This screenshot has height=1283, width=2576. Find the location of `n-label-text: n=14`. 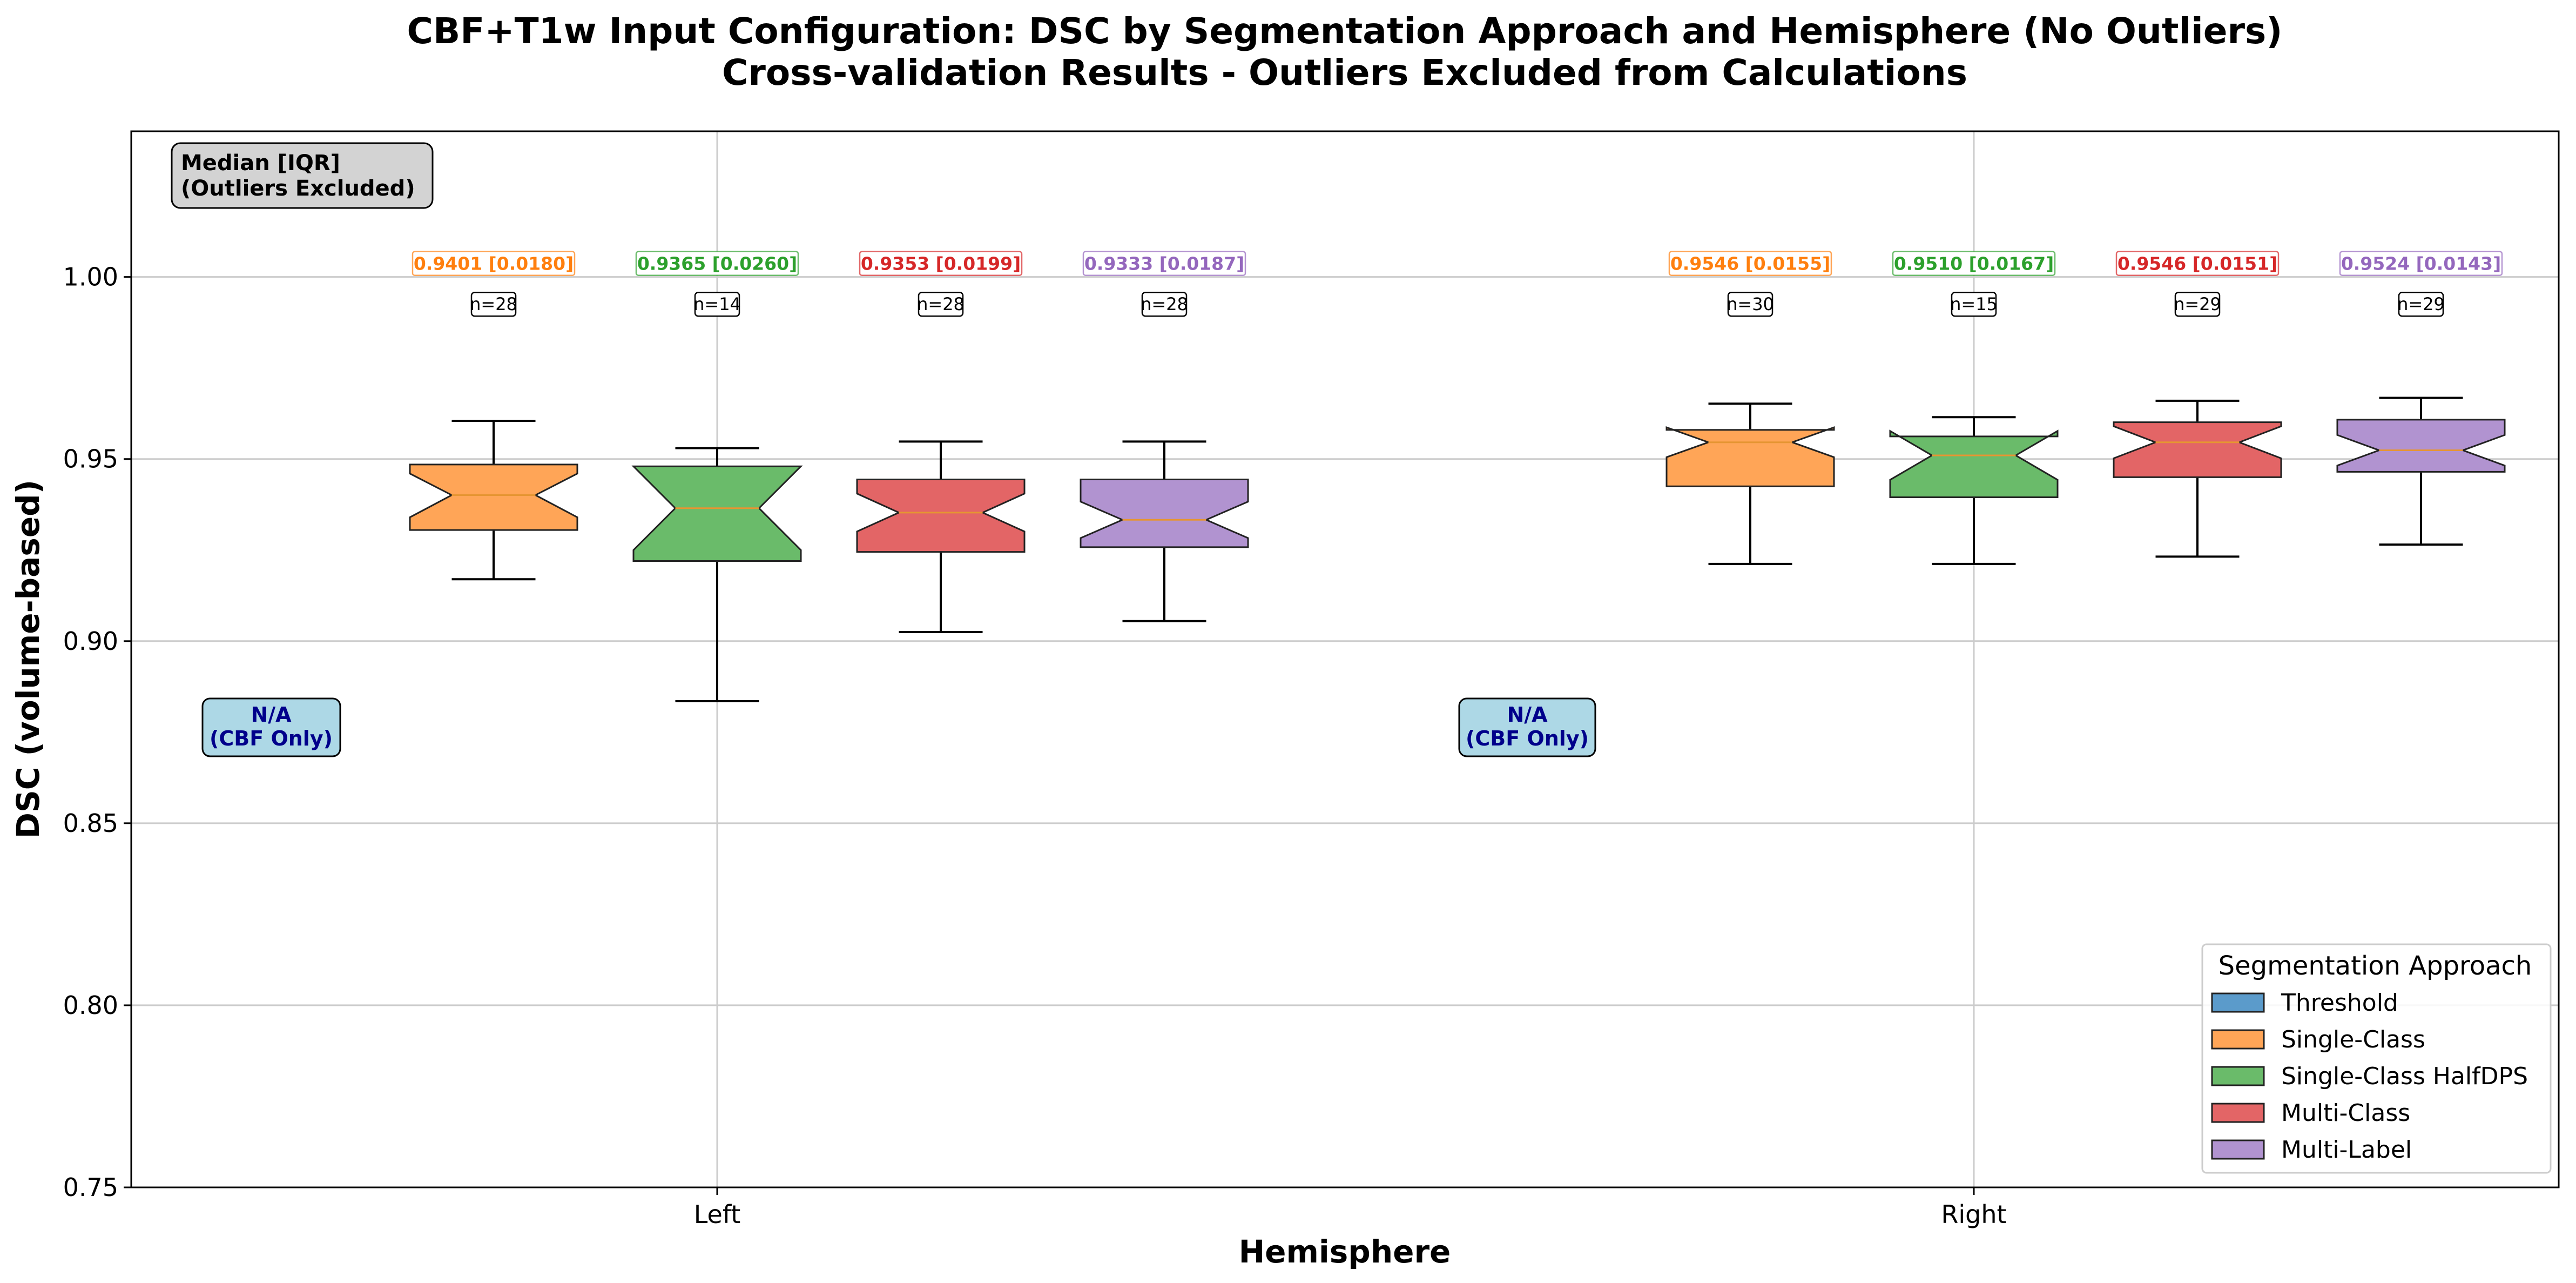

n-label-text: n=14 is located at coordinates (717, 304).